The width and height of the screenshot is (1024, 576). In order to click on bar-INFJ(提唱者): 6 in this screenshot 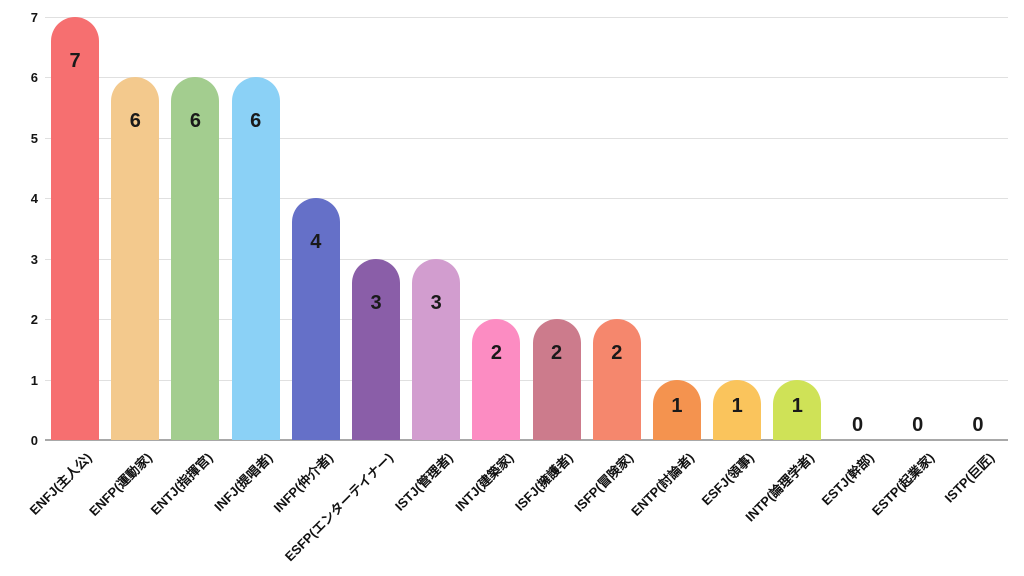, I will do `click(255, 258)`.